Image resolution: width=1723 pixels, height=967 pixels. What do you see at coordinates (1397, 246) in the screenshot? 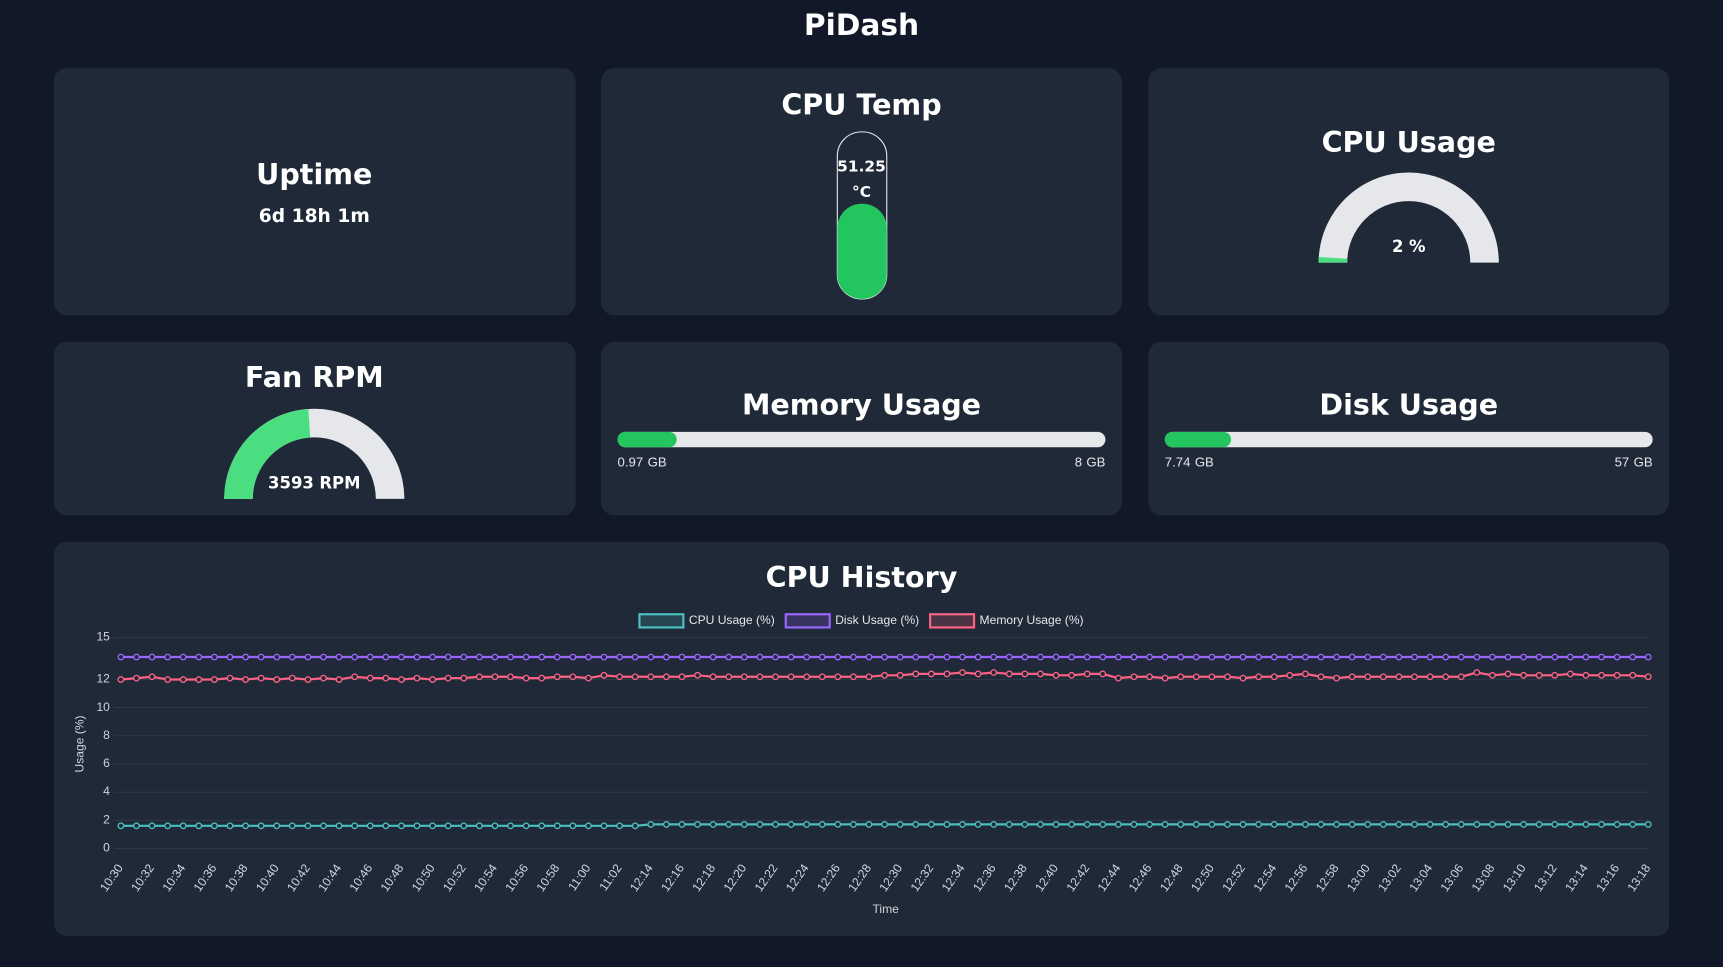
I see `gauge-value: 2` at bounding box center [1397, 246].